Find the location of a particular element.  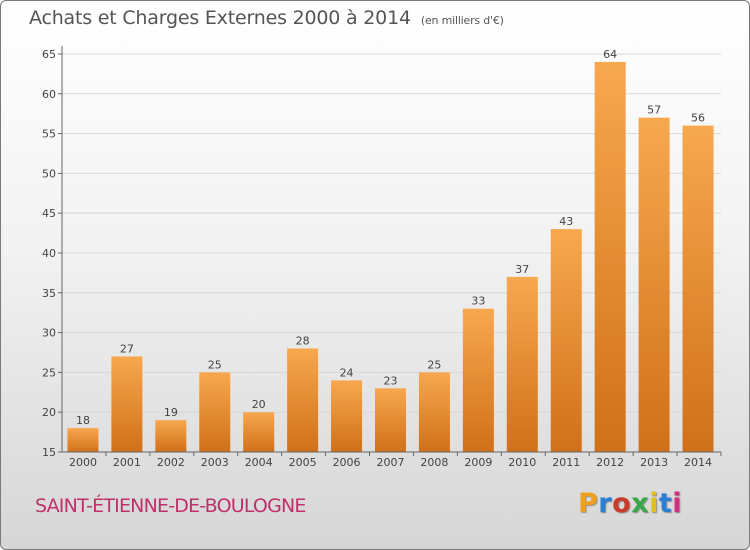

value-label-2005: 28 is located at coordinates (303, 341).